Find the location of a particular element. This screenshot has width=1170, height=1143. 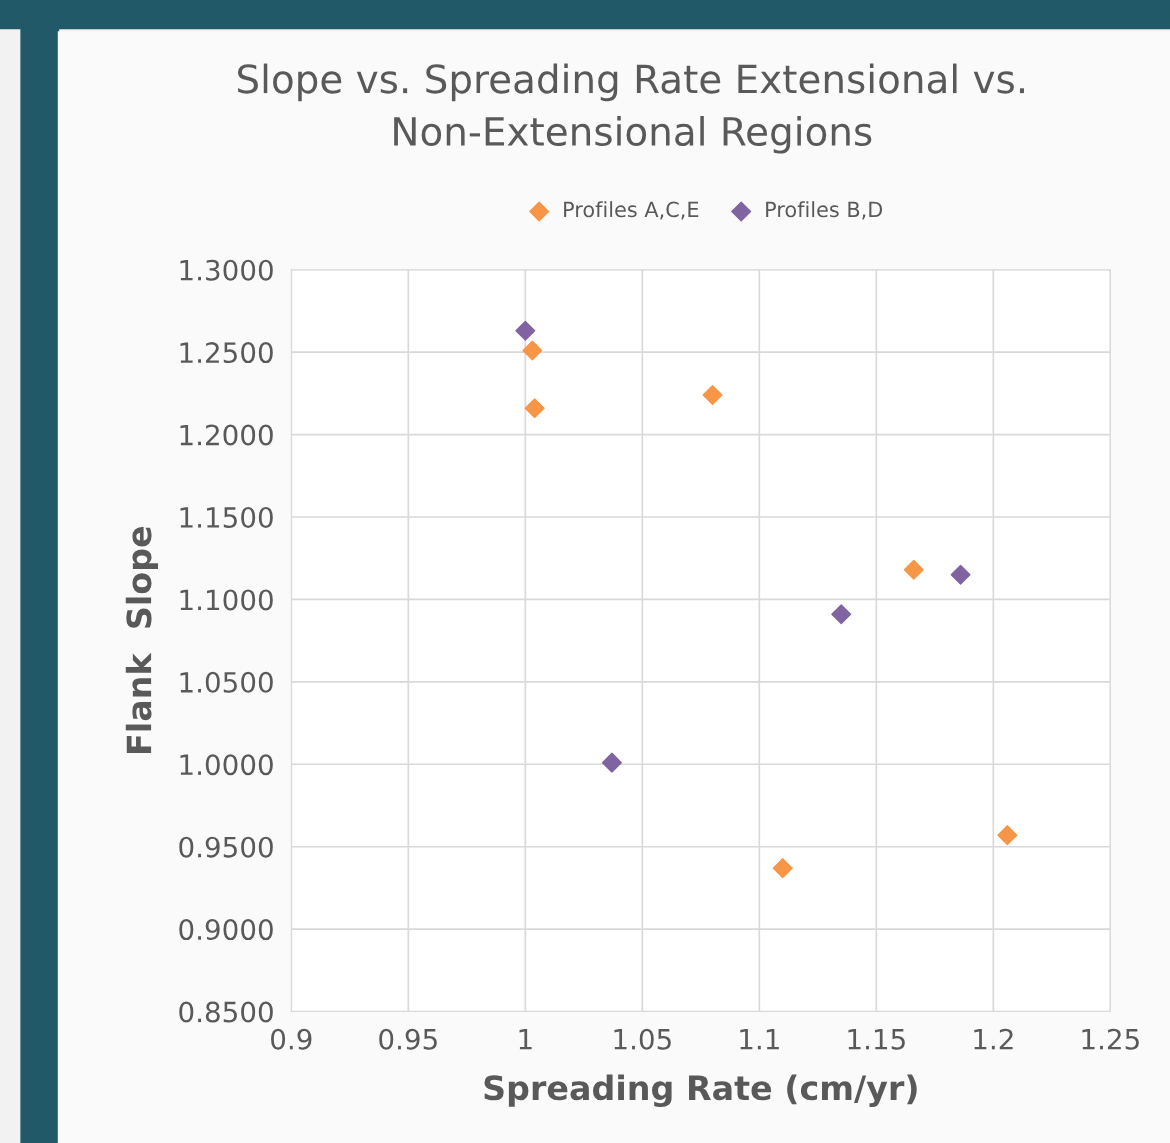

x-axis-title: Spreading Rate (cm/yr) is located at coordinates (700, 1091).